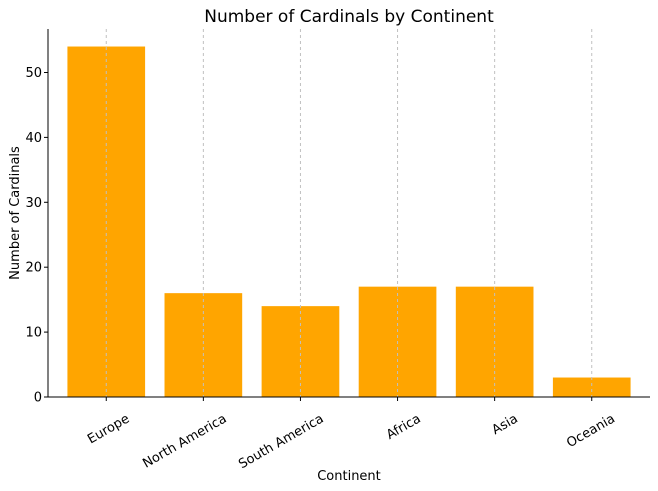 The image size is (658, 491). Describe the element at coordinates (349, 476) in the screenshot. I see `x-axis-label: Continent` at that location.